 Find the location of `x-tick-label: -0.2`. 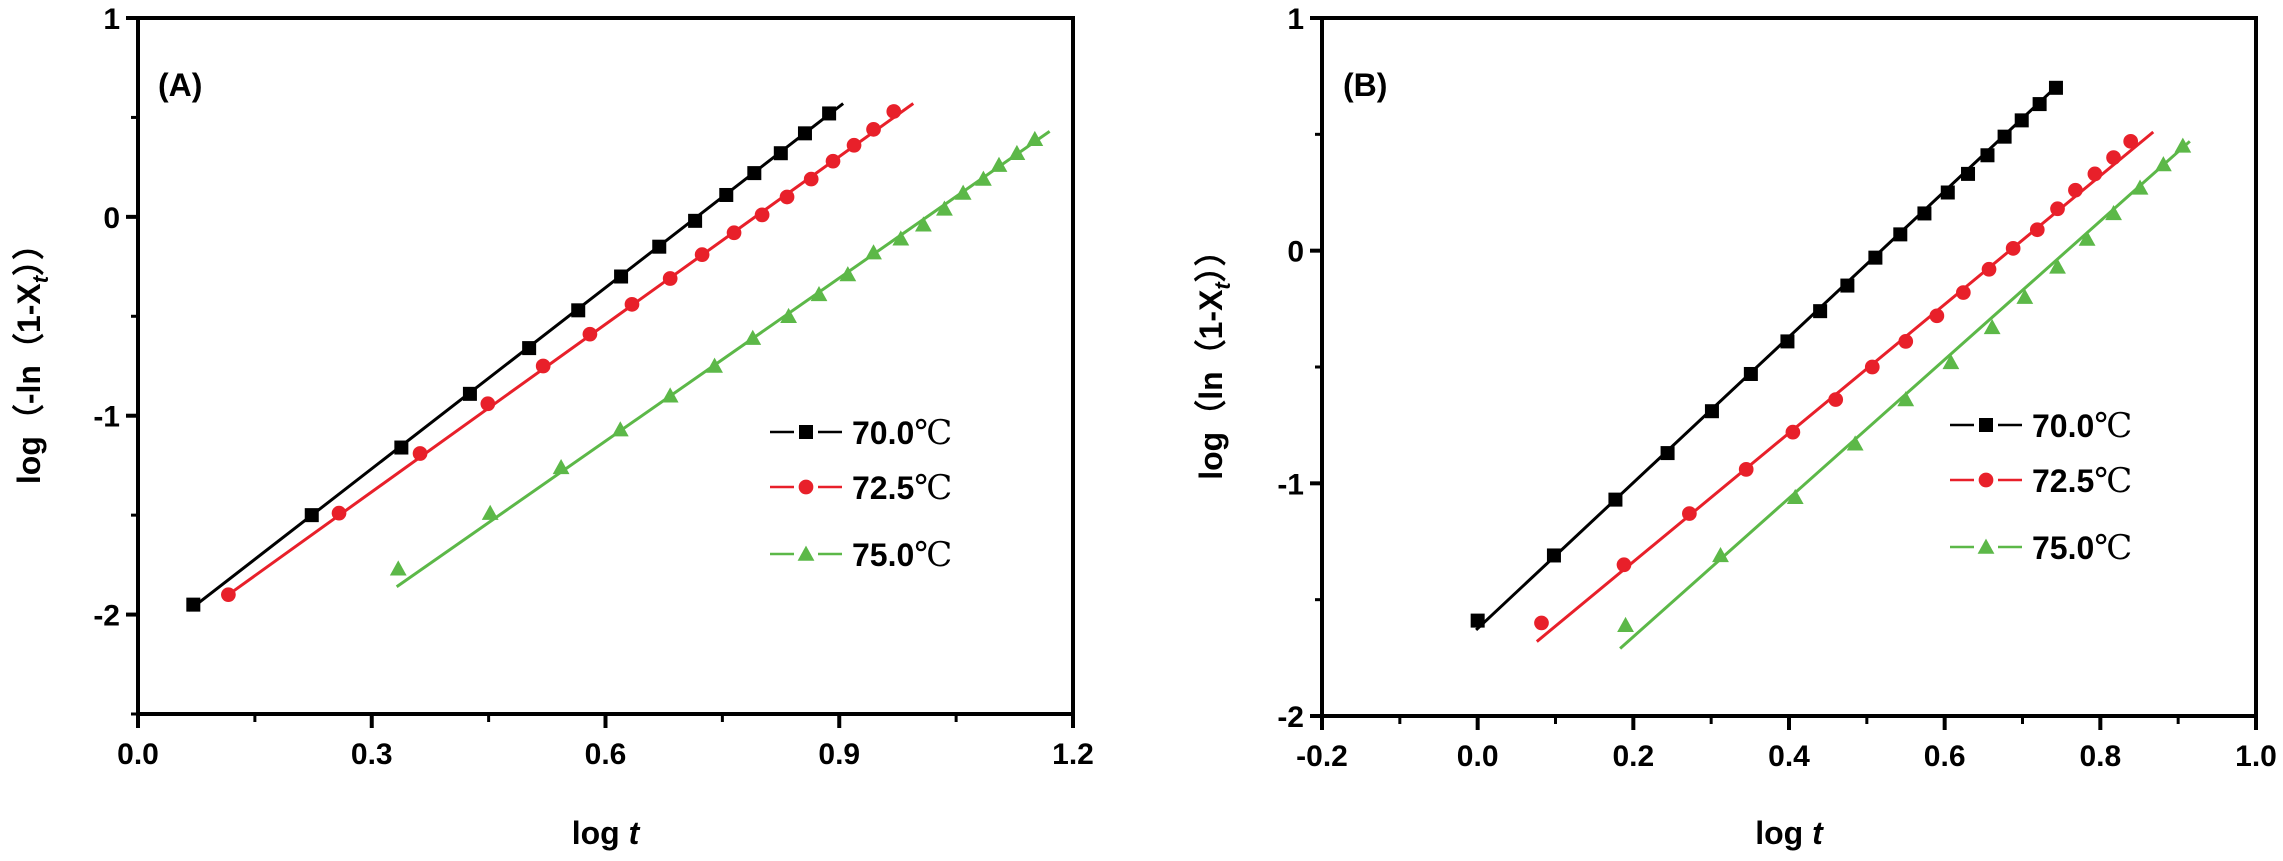

x-tick-label: -0.2 is located at coordinates (1322, 756).